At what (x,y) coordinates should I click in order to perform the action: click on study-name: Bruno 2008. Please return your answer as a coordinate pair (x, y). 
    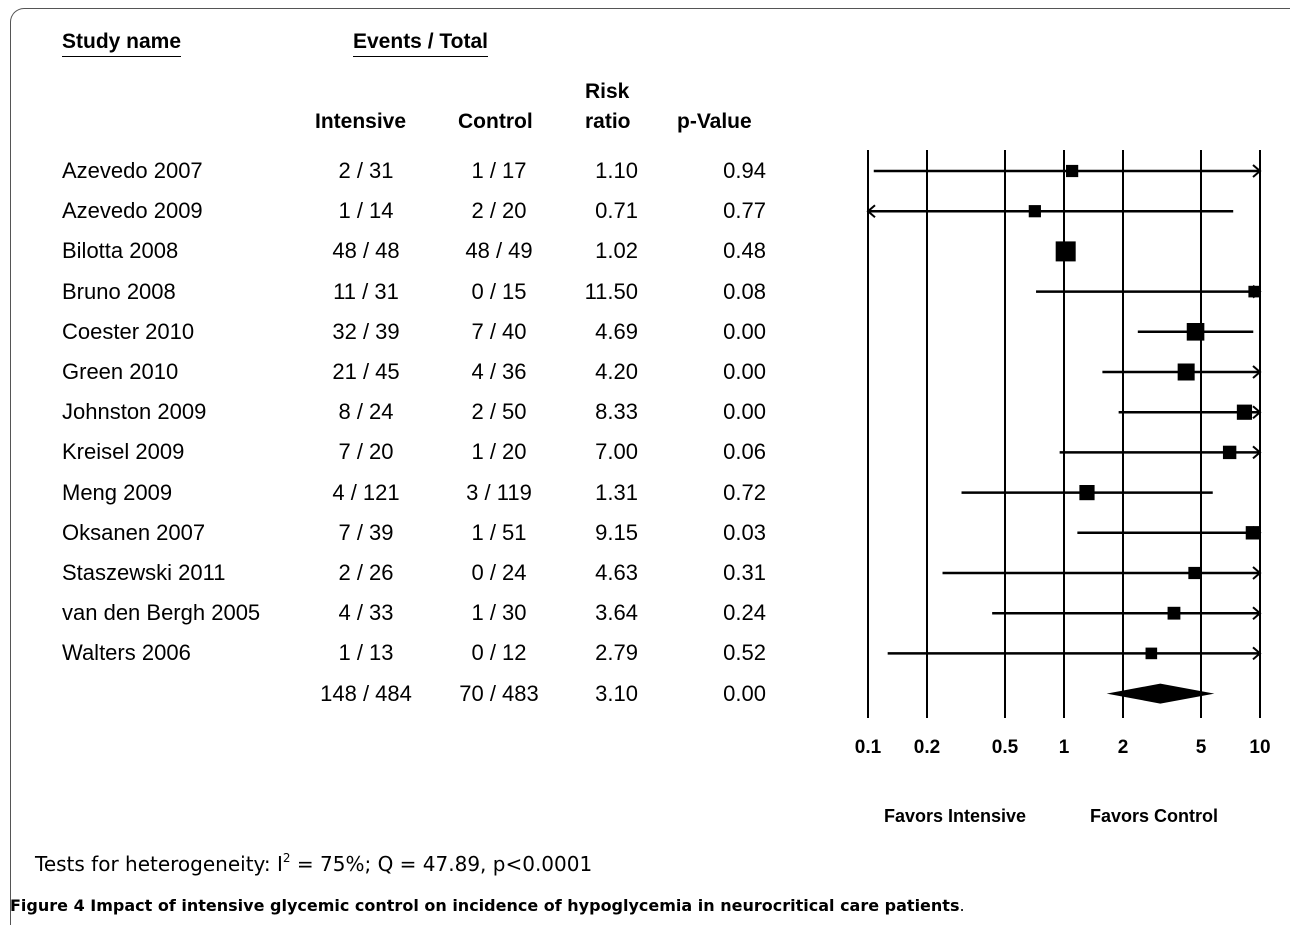
    Looking at the image, I should click on (119, 291).